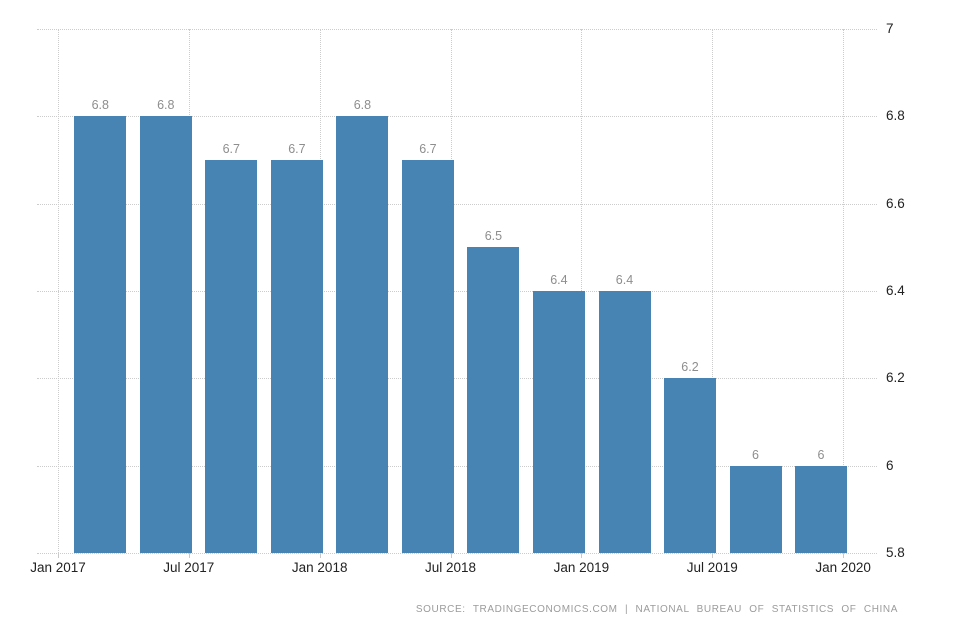 This screenshot has height=636, width=954. What do you see at coordinates (319, 567) in the screenshot?
I see `x-axis-tick-label: Jan 2018` at bounding box center [319, 567].